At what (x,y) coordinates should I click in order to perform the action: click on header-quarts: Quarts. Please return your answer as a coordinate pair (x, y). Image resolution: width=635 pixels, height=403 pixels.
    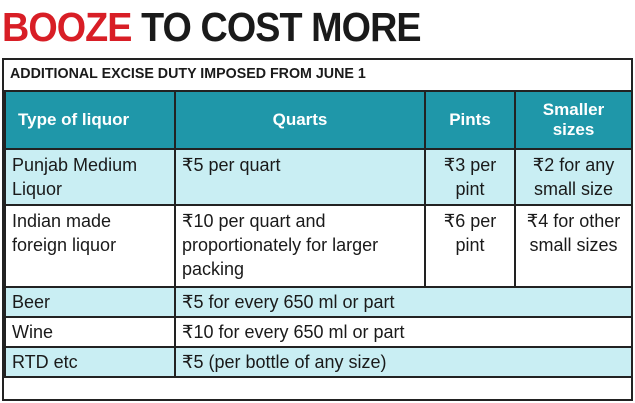
    Looking at the image, I should click on (300, 120).